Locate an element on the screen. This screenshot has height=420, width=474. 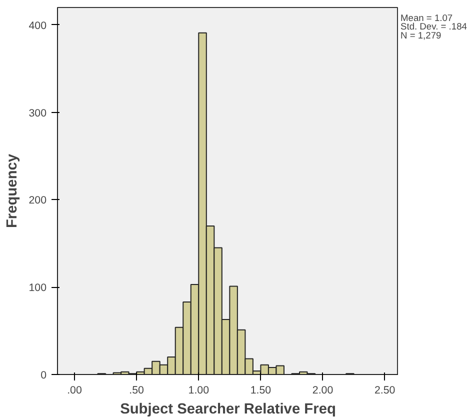
y-tick-label: 100 is located at coordinates (37, 288).